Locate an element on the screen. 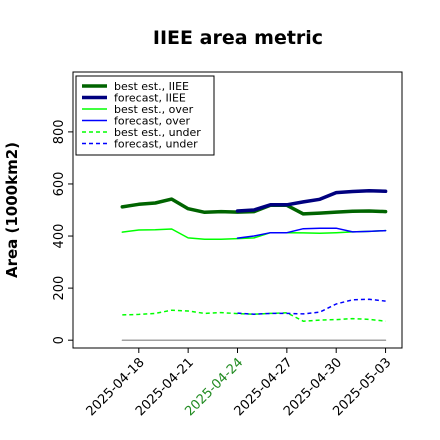  chart-title: IIEE area metric is located at coordinates (238, 38).